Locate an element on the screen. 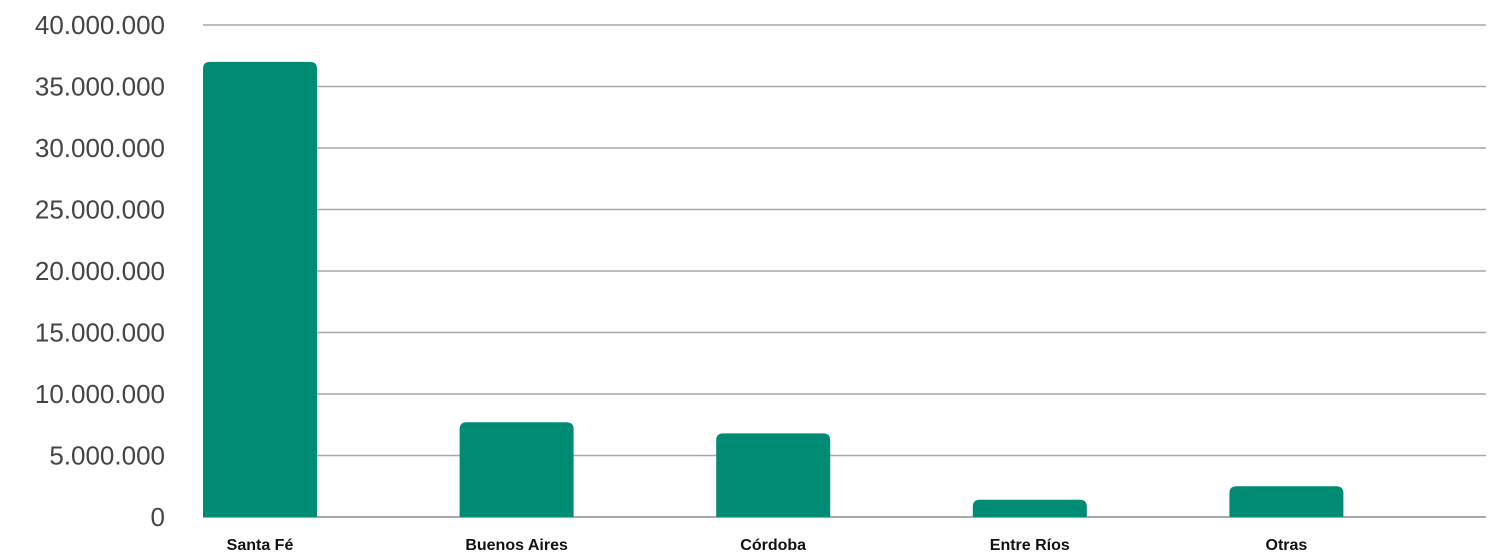 This screenshot has width=1498, height=556. y-tick-label: 20.000.000 is located at coordinates (100, 271).